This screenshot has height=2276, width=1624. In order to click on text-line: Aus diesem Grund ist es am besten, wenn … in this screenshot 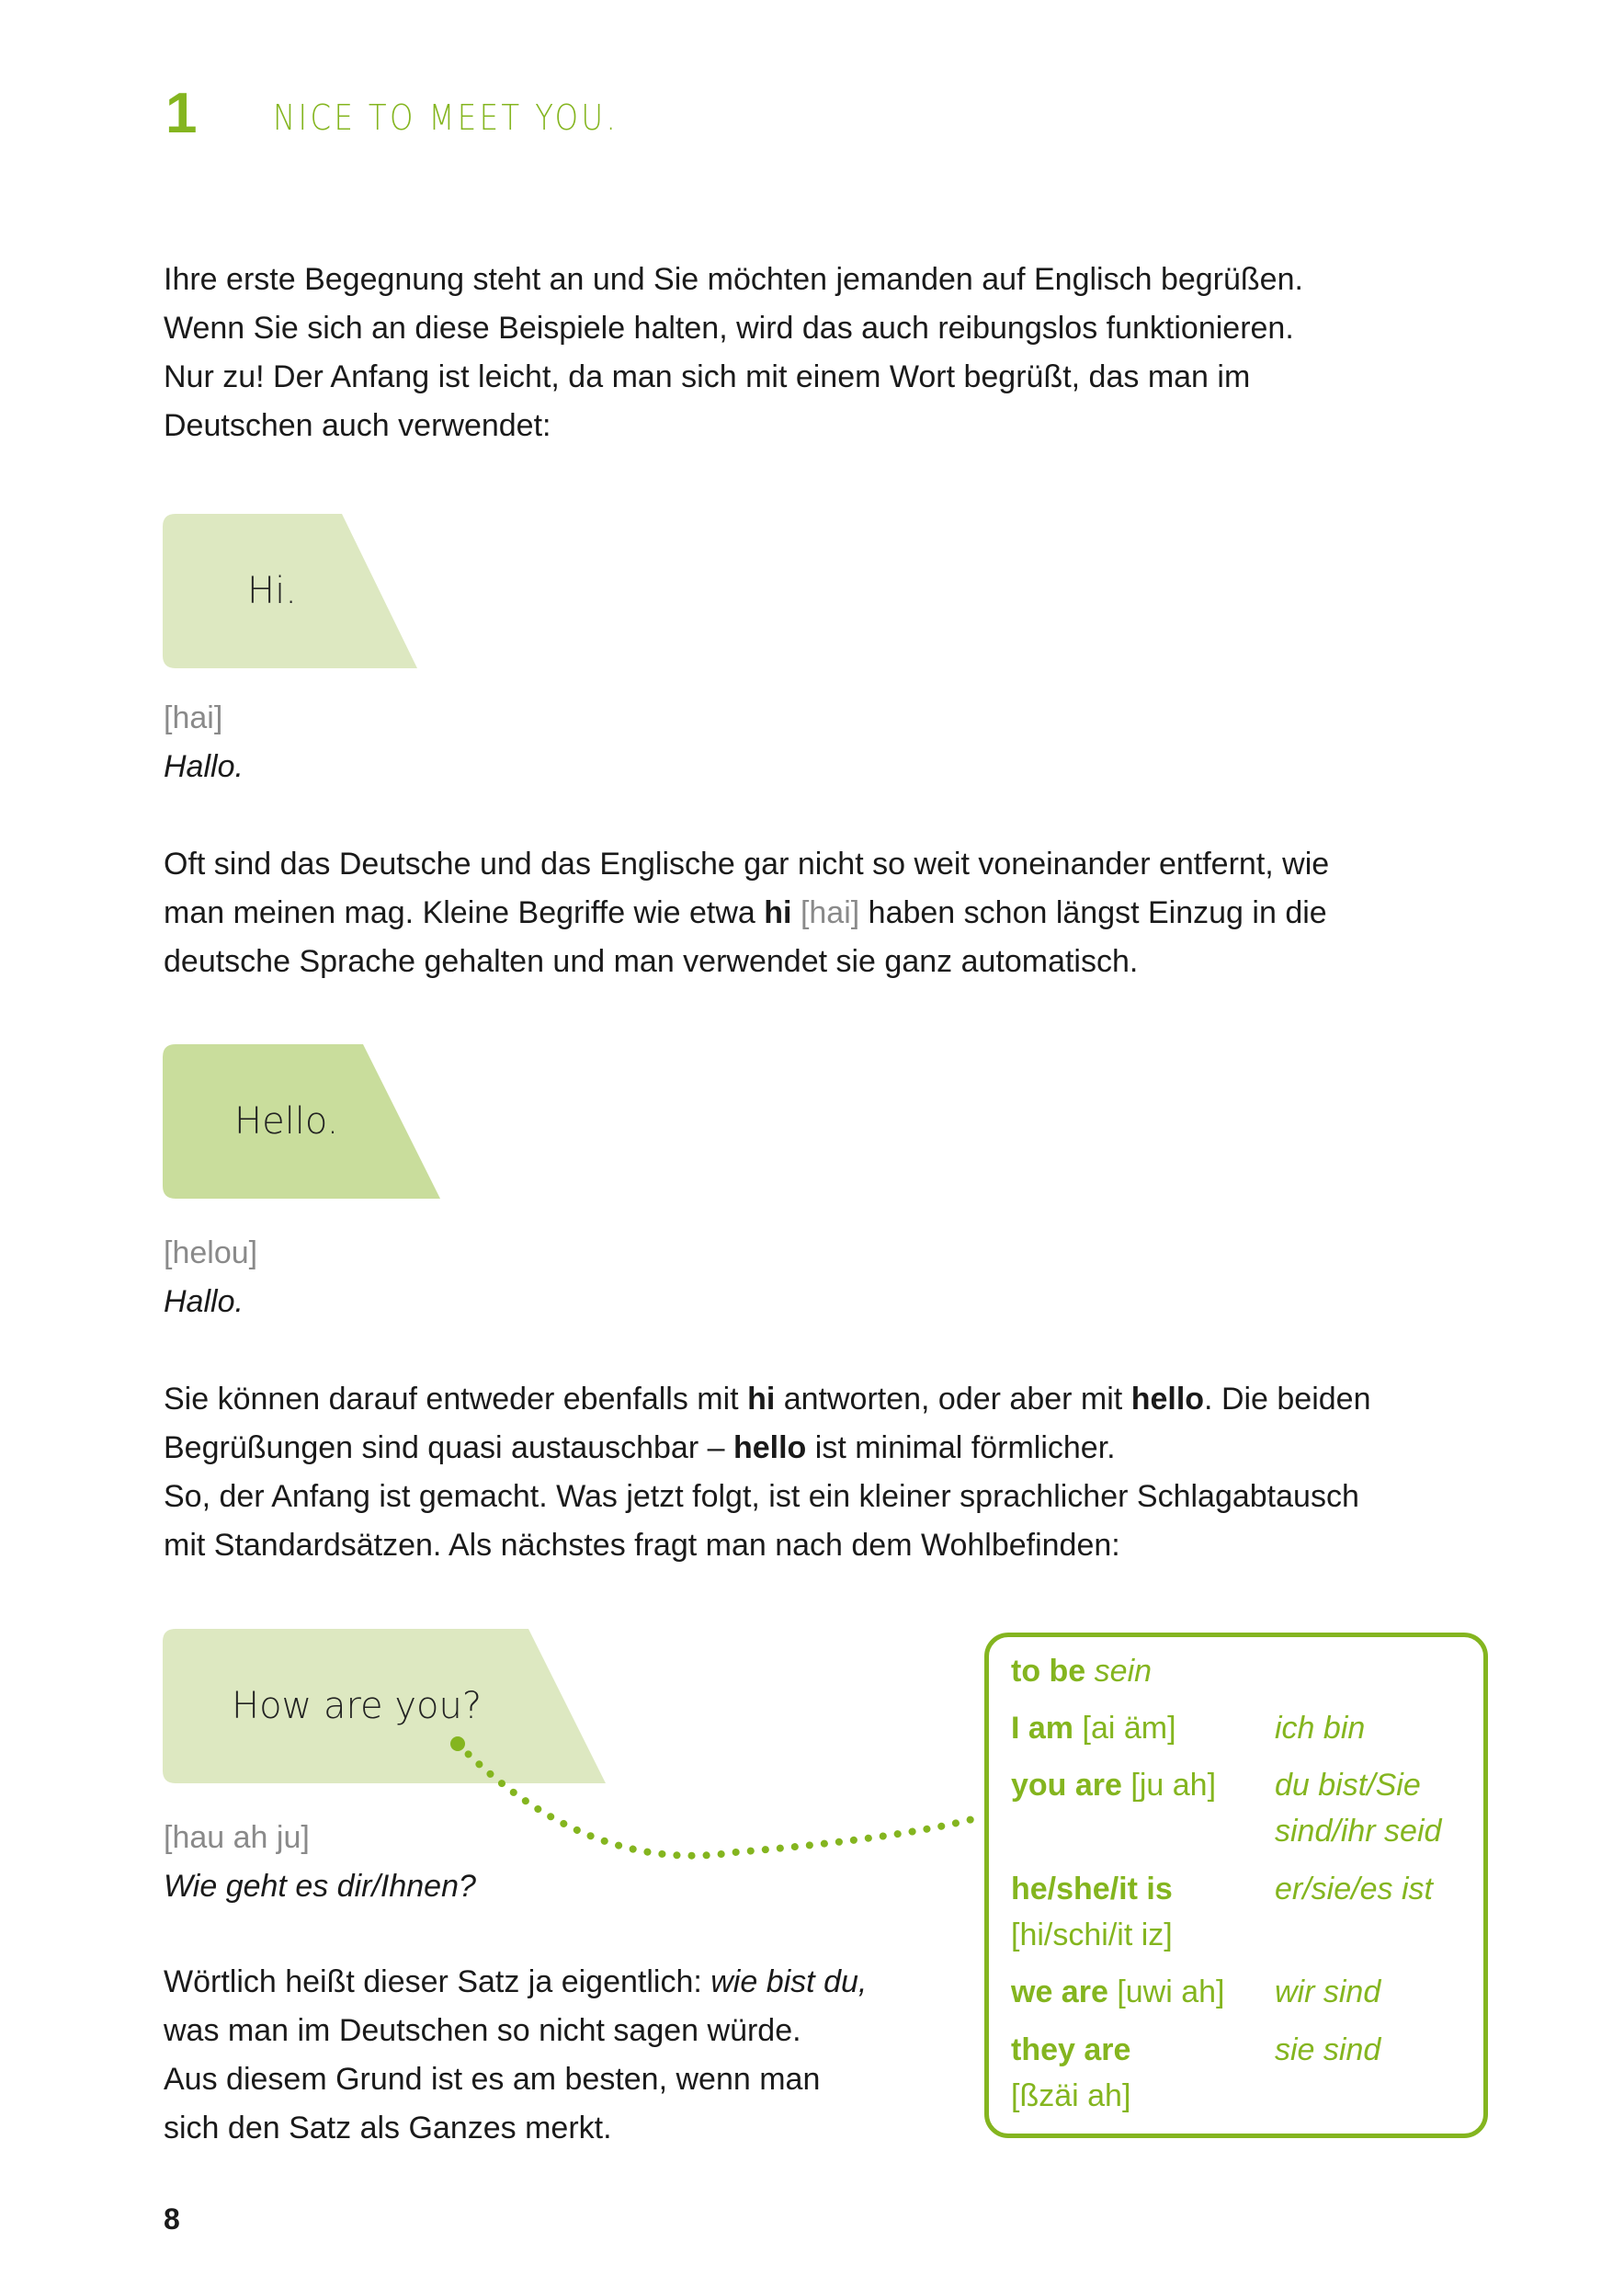, I will do `click(493, 2079)`.